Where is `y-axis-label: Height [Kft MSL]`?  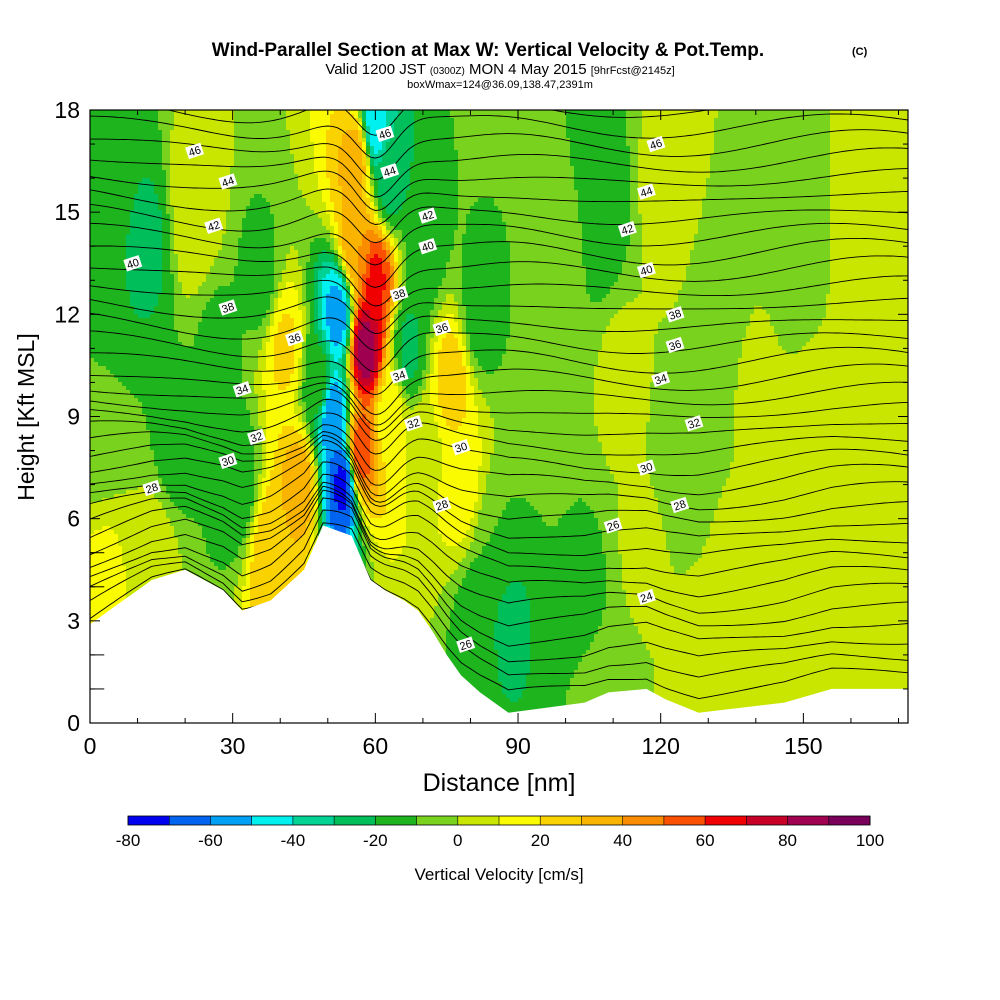
y-axis-label: Height [Kft MSL] is located at coordinates (26, 416).